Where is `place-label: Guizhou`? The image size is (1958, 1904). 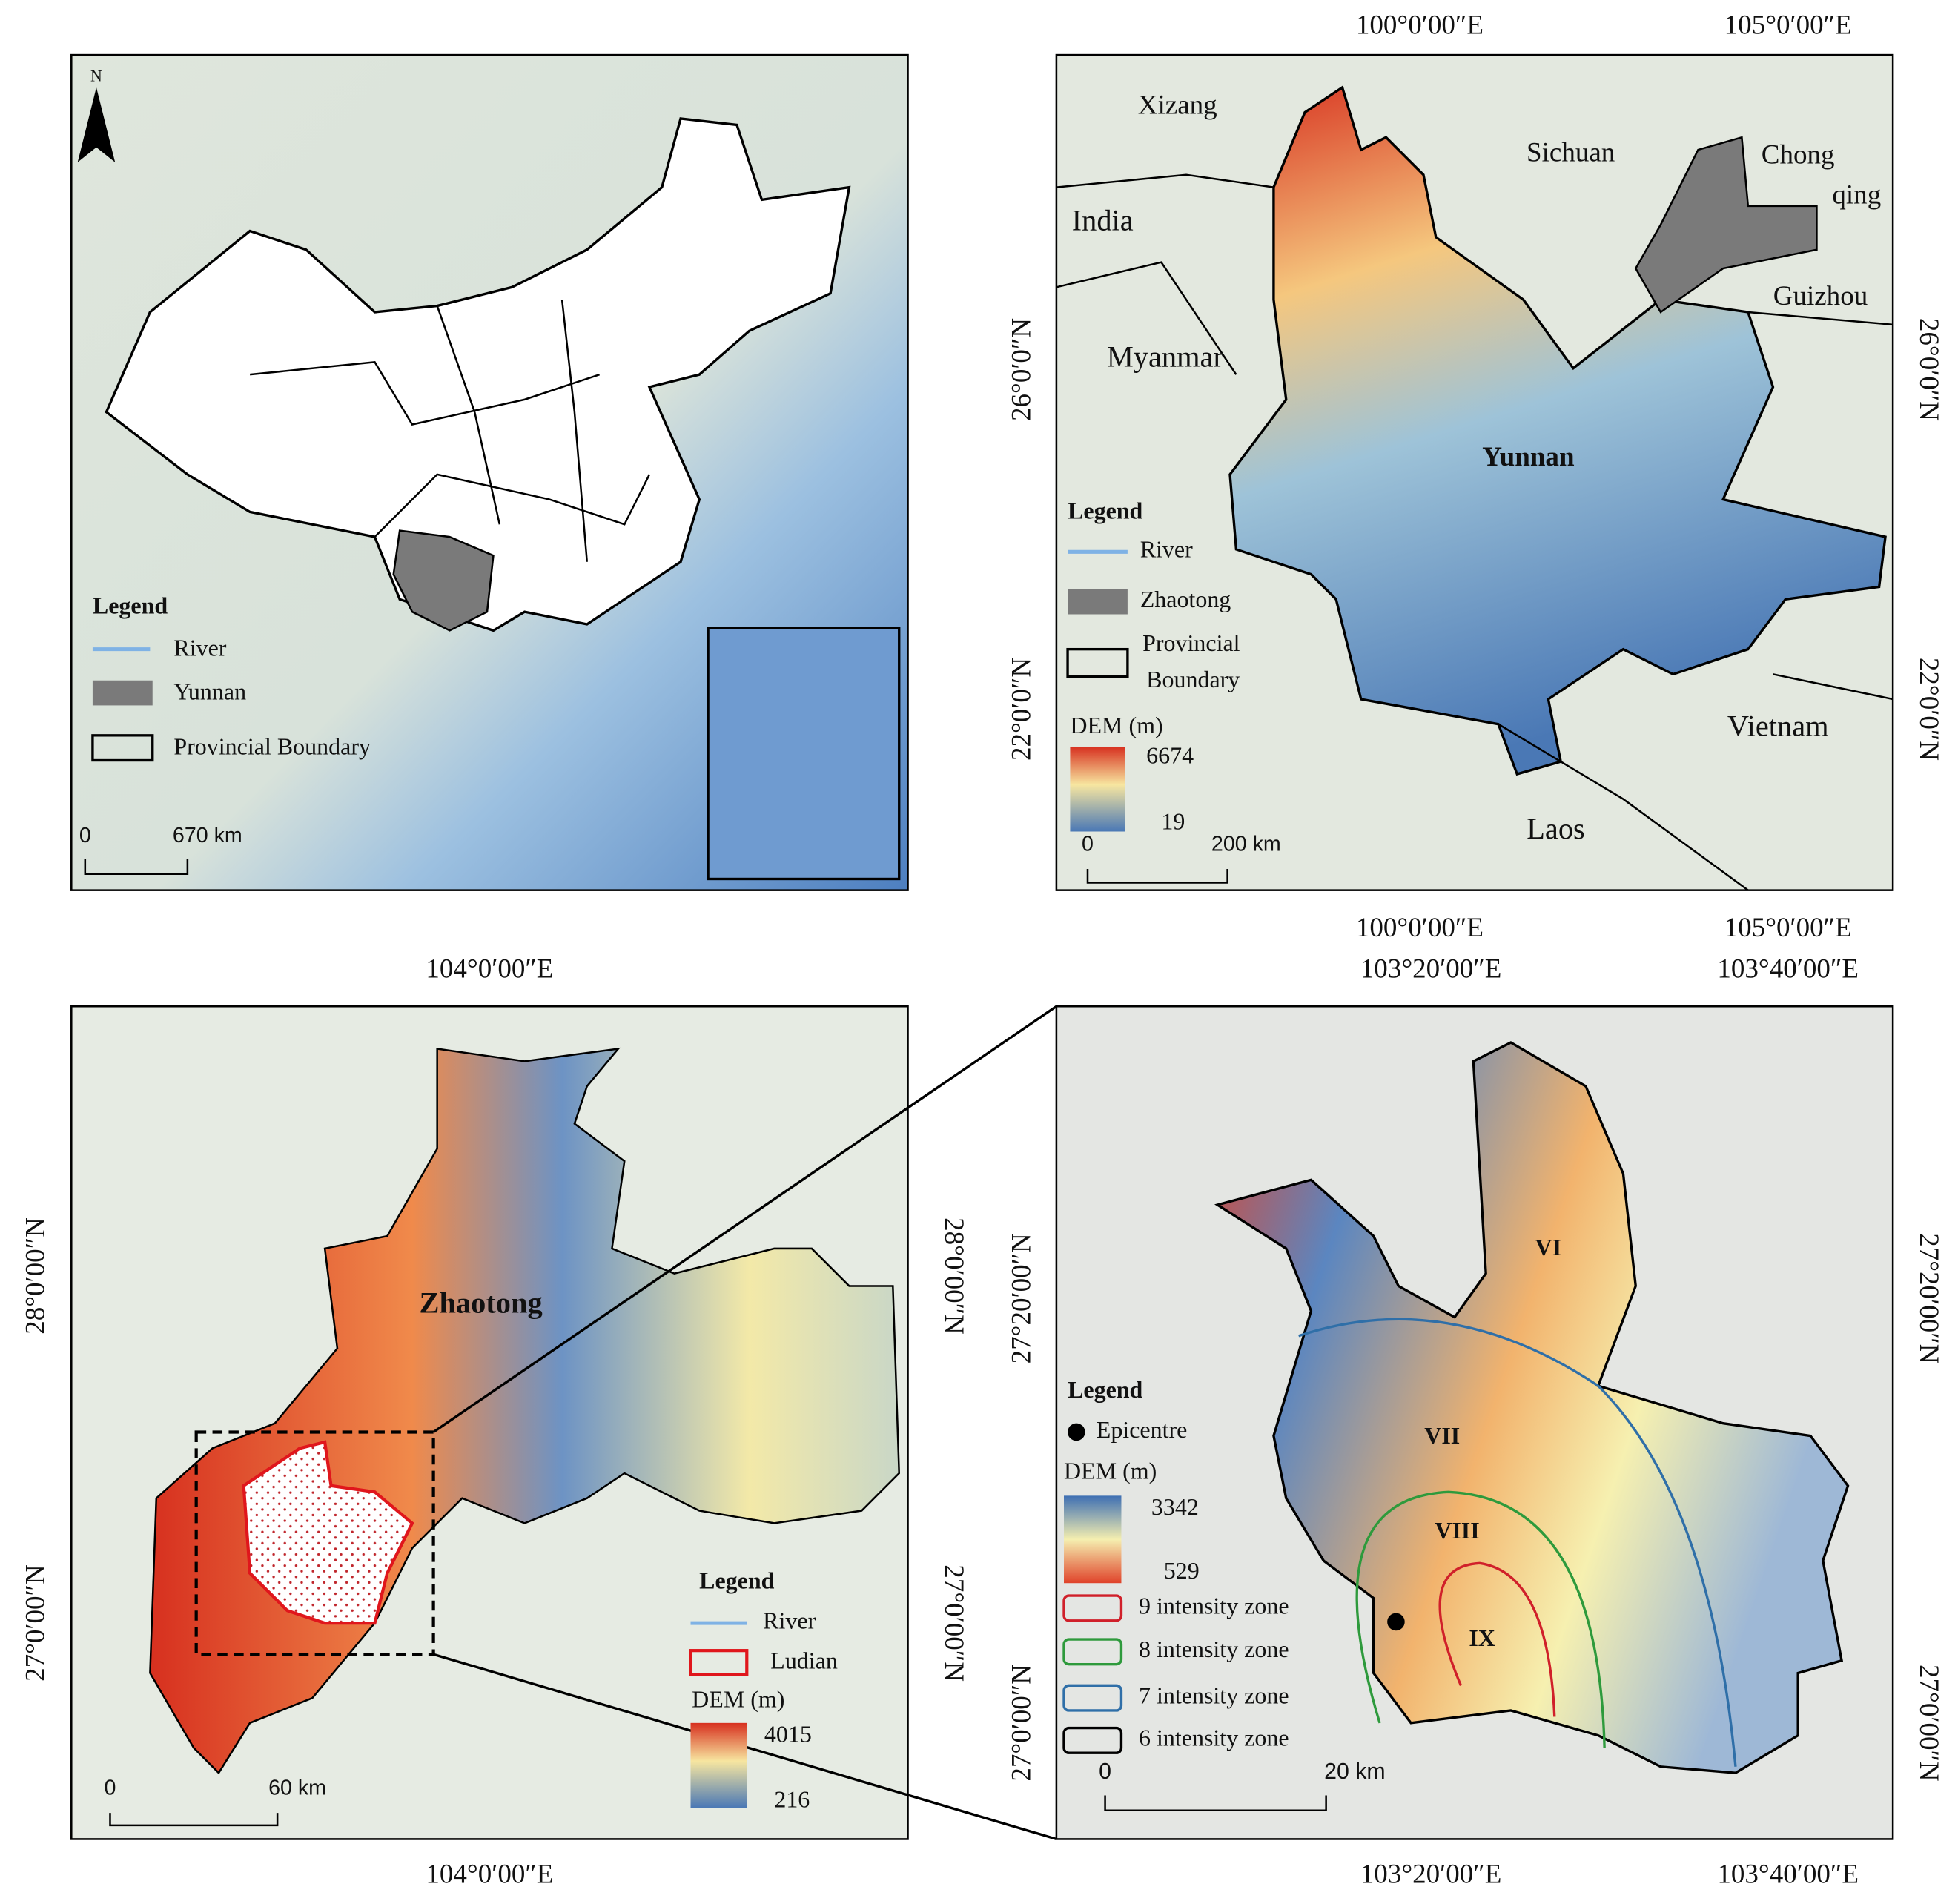
place-label: Guizhou is located at coordinates (1820, 296).